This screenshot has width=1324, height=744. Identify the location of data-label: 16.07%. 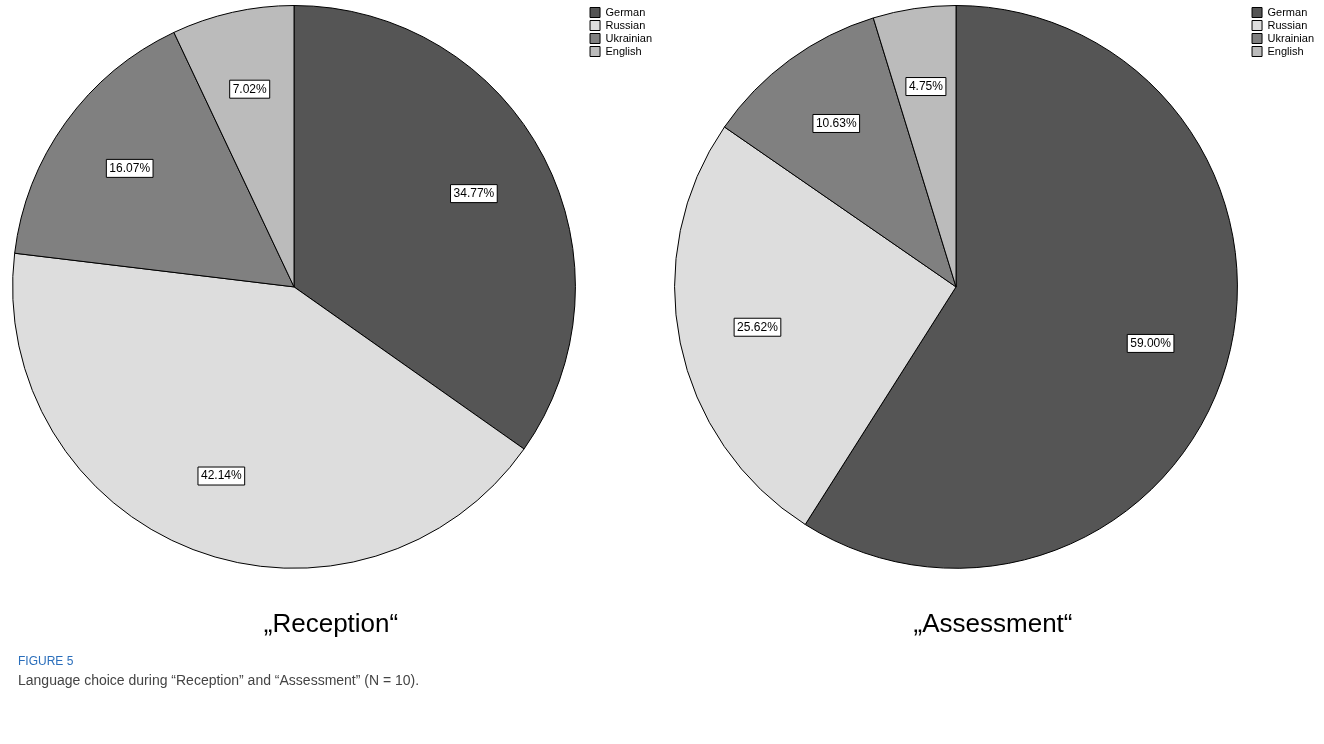
(130, 167).